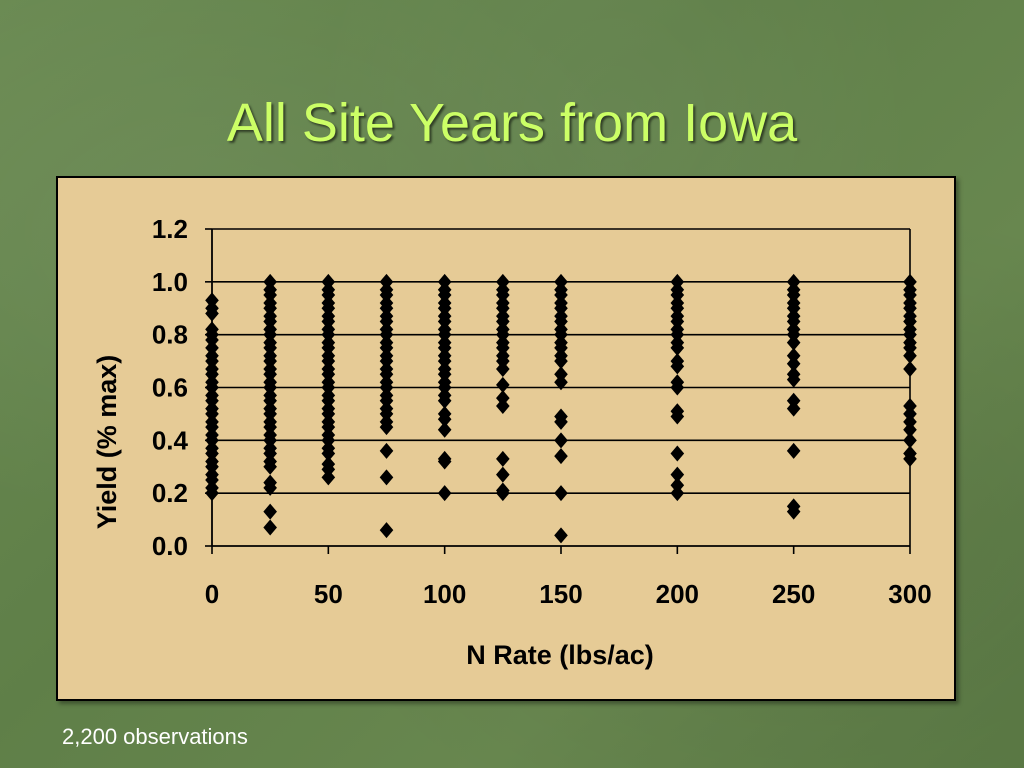 Image resolution: width=1024 pixels, height=768 pixels. I want to click on y-tick-label: 0.4, so click(170, 440).